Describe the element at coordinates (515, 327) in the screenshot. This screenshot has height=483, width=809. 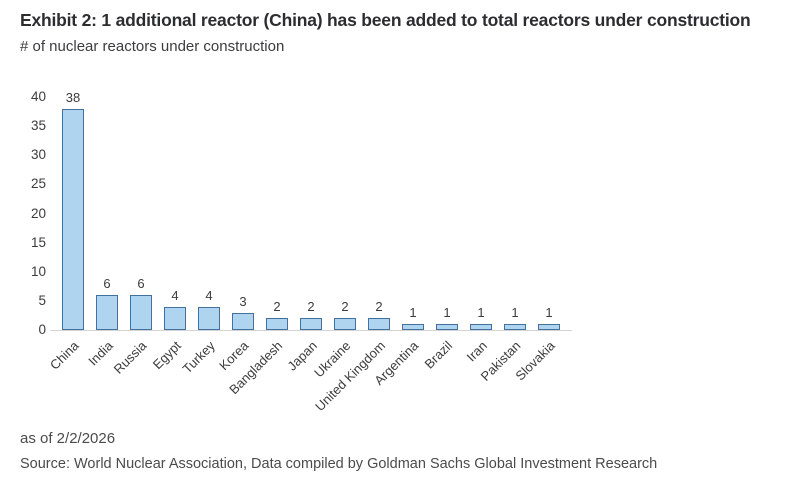
I see `bar-pakistan` at that location.